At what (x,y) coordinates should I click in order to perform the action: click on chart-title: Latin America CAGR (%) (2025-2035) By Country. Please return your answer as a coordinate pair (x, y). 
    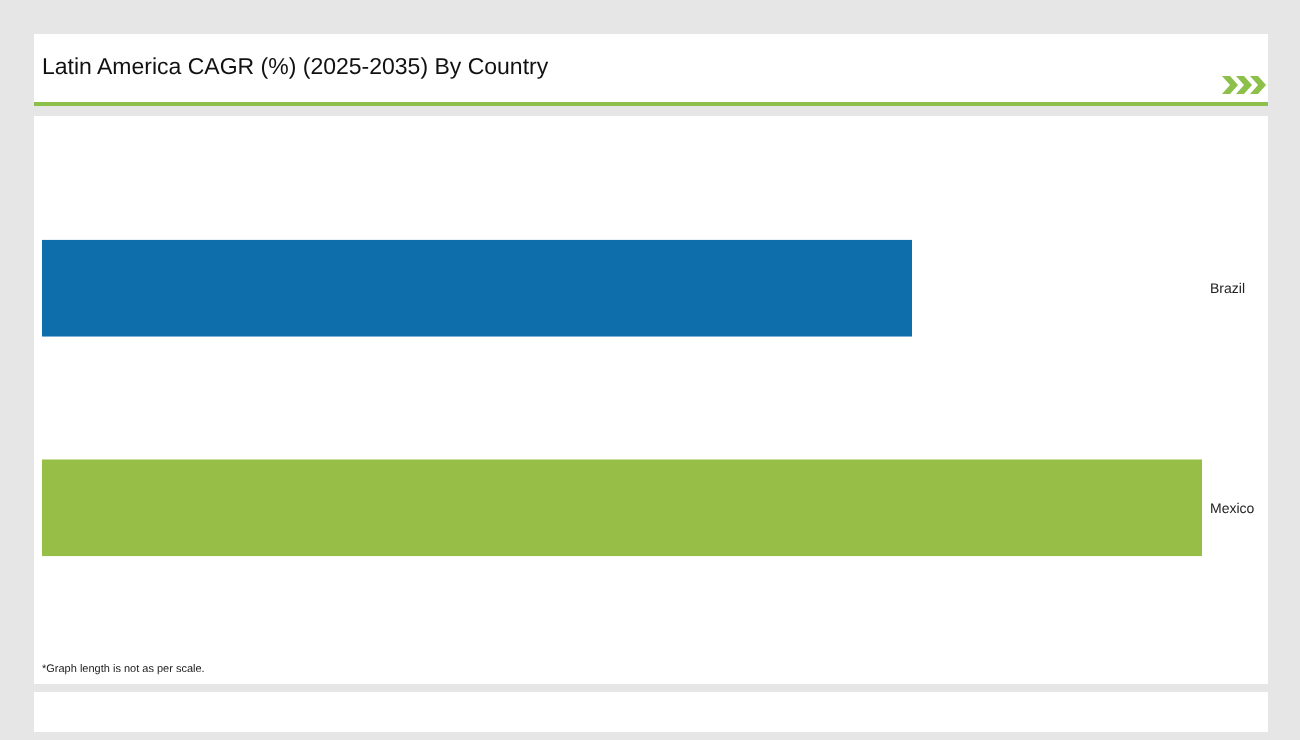
    Looking at the image, I should click on (295, 68).